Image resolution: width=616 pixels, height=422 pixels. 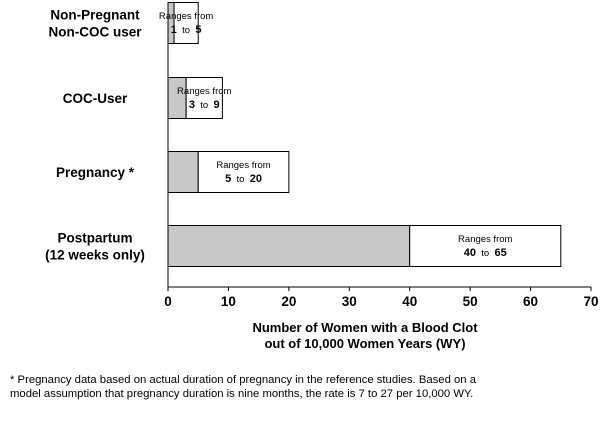 I want to click on range-annotation-values: 40 to 65, so click(x=485, y=253).